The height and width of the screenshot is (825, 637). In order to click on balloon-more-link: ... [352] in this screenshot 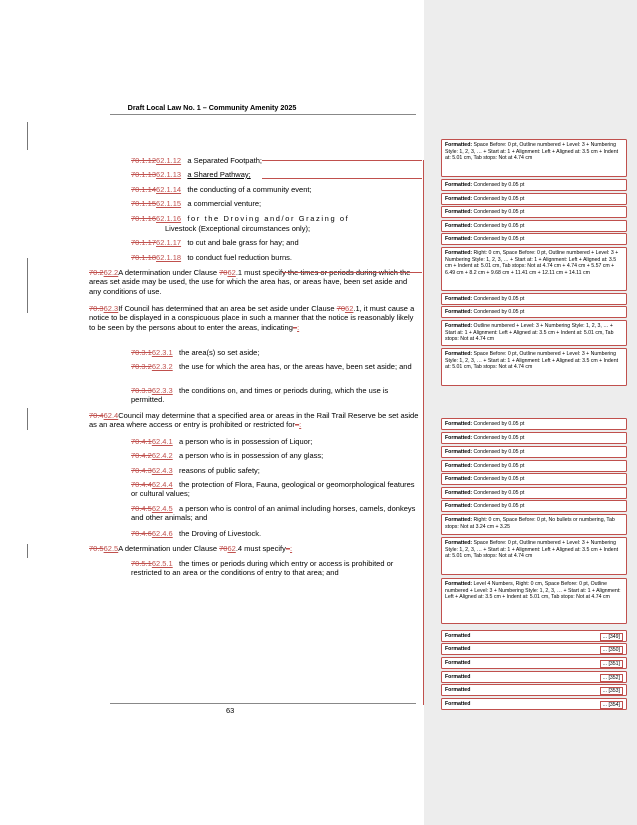, I will do `click(611, 677)`.